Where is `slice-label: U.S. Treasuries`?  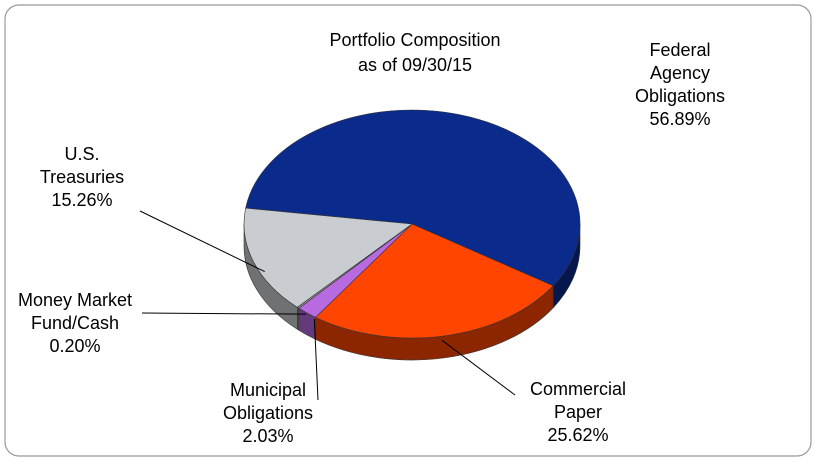 slice-label: U.S. Treasuries is located at coordinates (82, 165).